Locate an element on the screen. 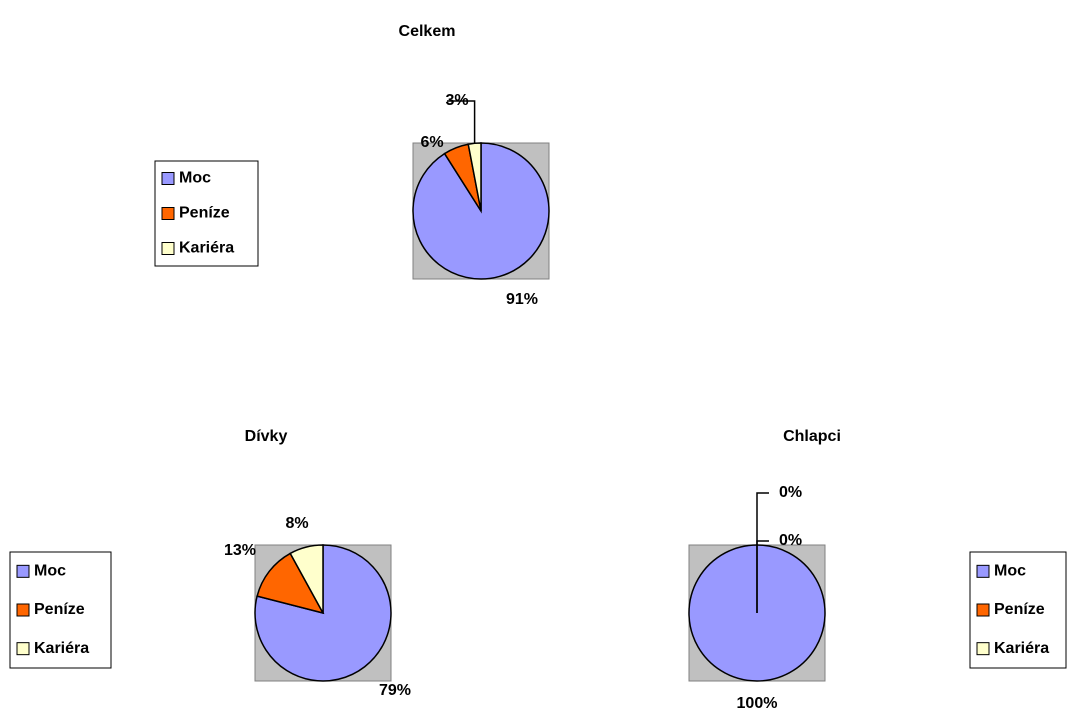 Image resolution: width=1069 pixels, height=713 pixels. pie-chart: Dívky 79% 13% 8% Moc Peníze Kariéra is located at coordinates (210, 563).